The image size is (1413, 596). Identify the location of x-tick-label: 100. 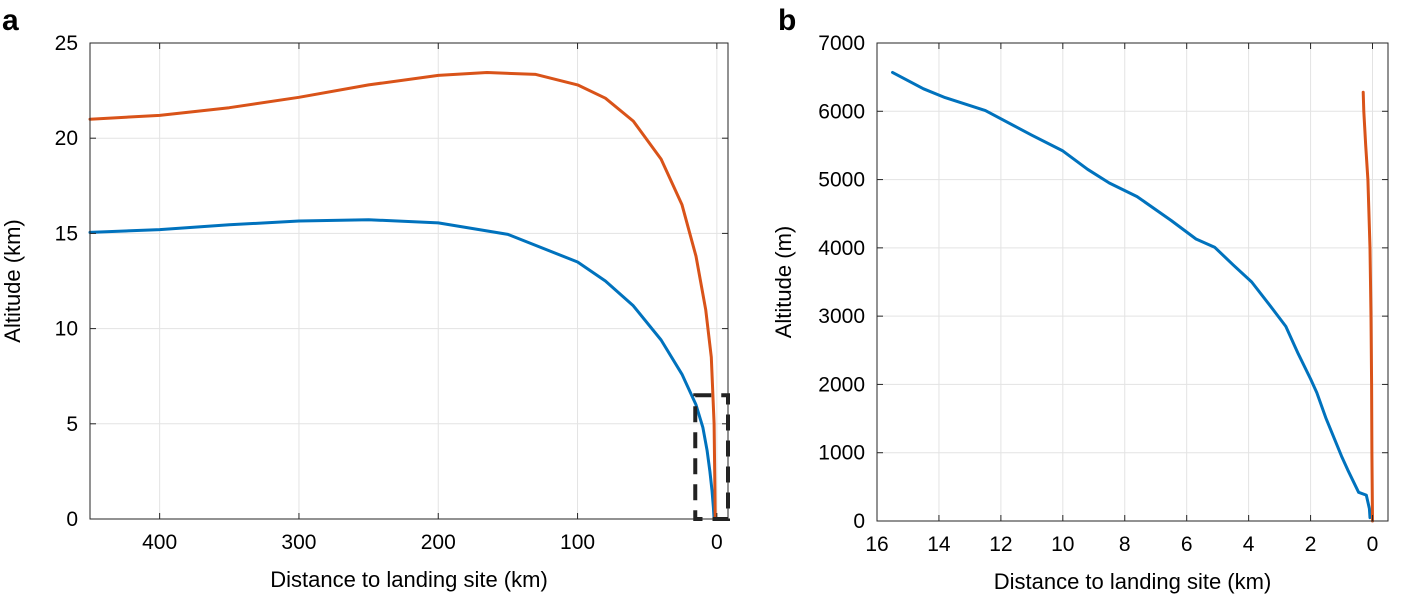
(577, 542).